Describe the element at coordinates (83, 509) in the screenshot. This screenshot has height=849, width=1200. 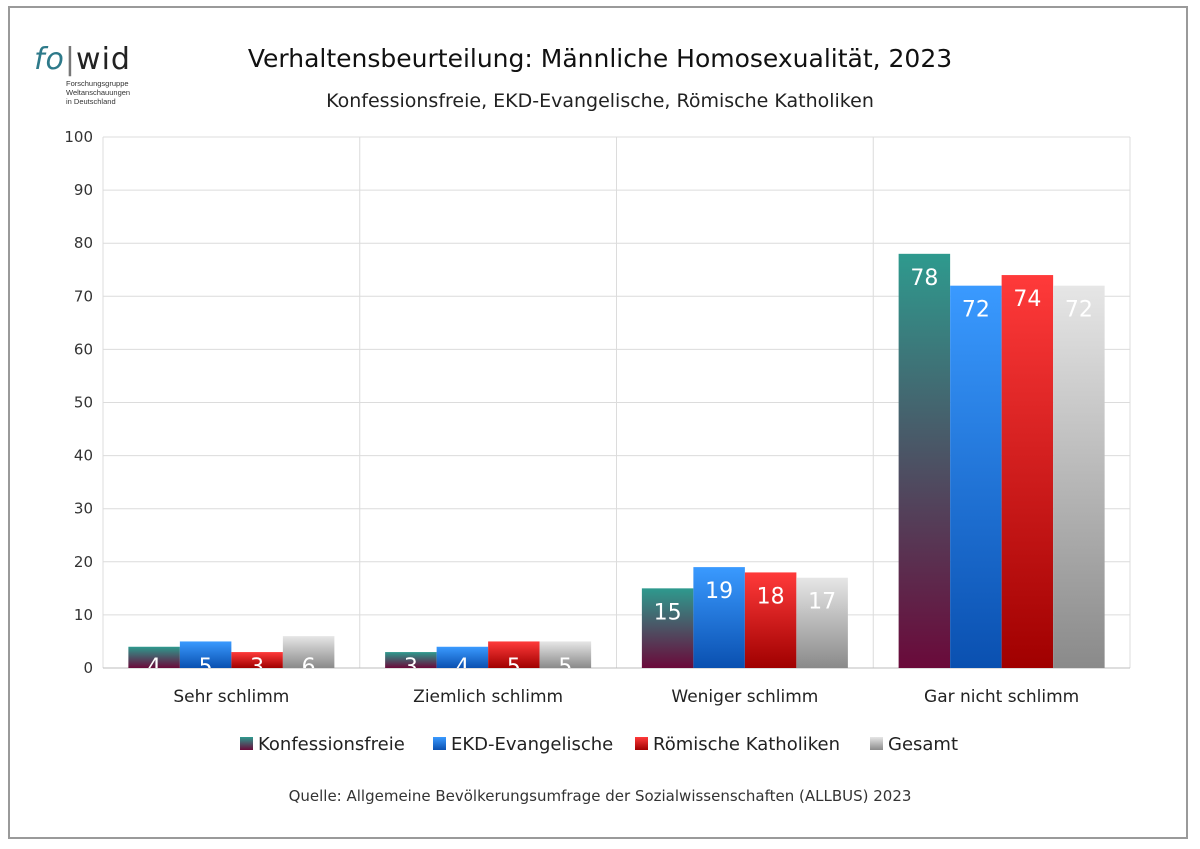
I see `y-tick-label: 30` at that location.